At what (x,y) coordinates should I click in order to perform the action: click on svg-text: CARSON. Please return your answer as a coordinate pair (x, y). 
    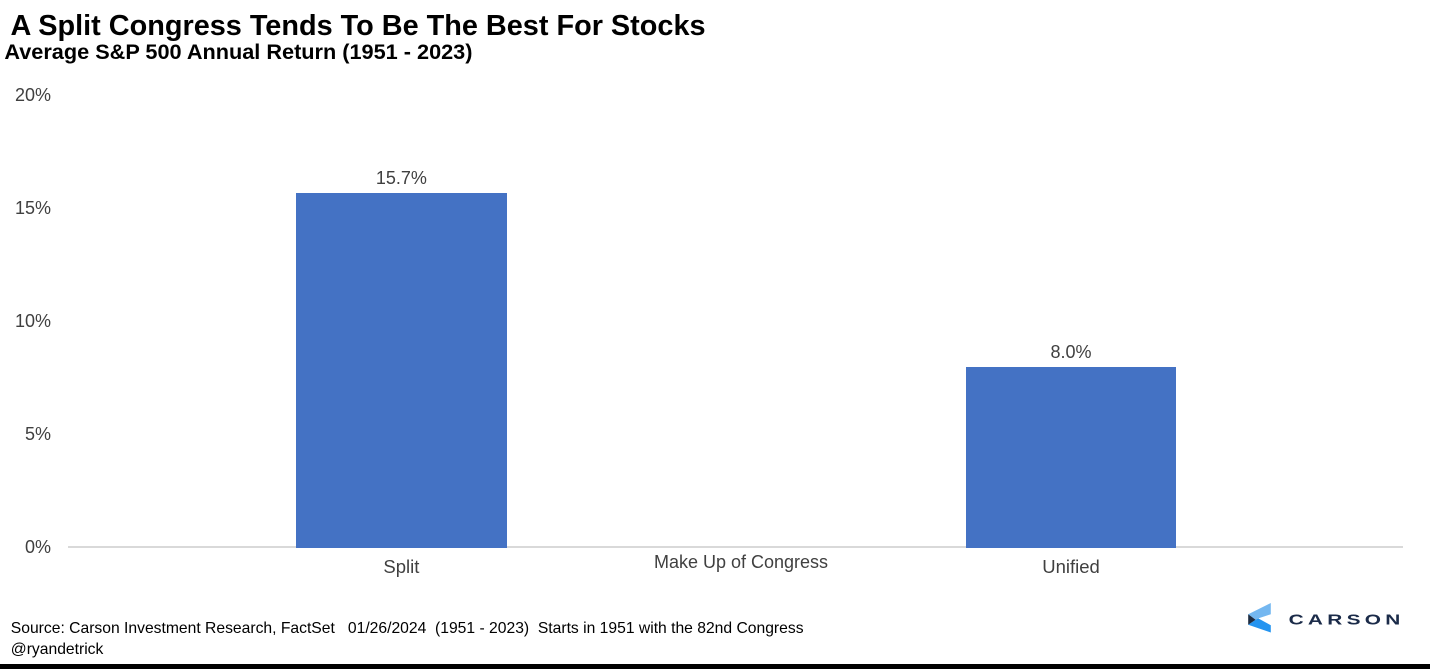
    Looking at the image, I should click on (1347, 620).